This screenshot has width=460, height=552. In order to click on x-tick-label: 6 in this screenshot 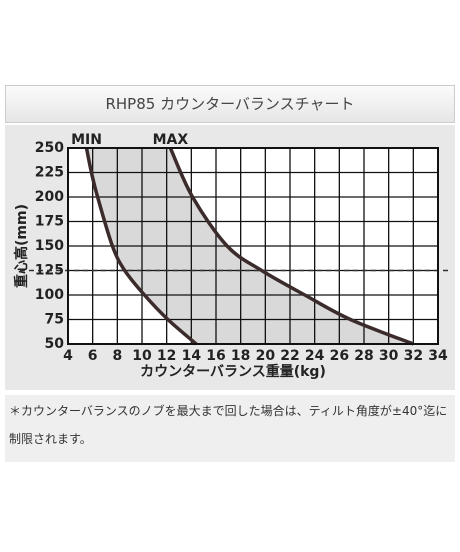, I will do `click(93, 356)`.